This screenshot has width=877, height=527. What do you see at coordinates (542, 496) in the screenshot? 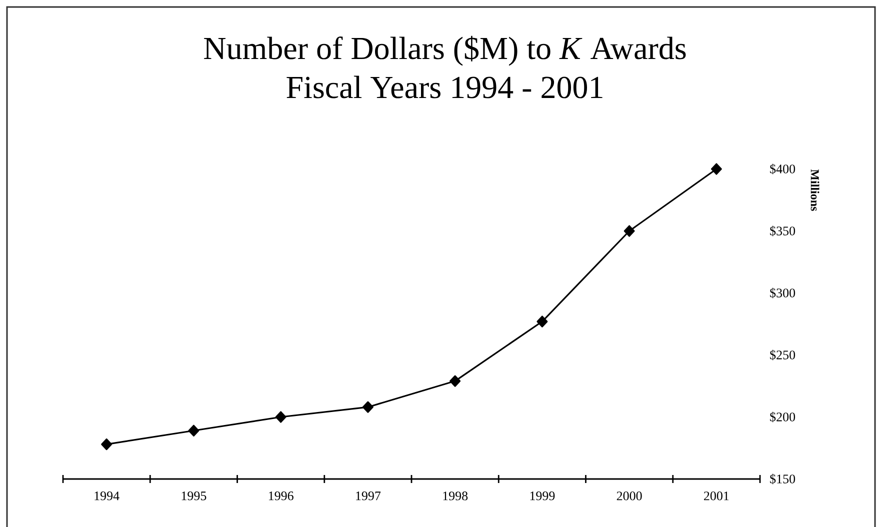
I see `x-tick-label: 1999` at bounding box center [542, 496].